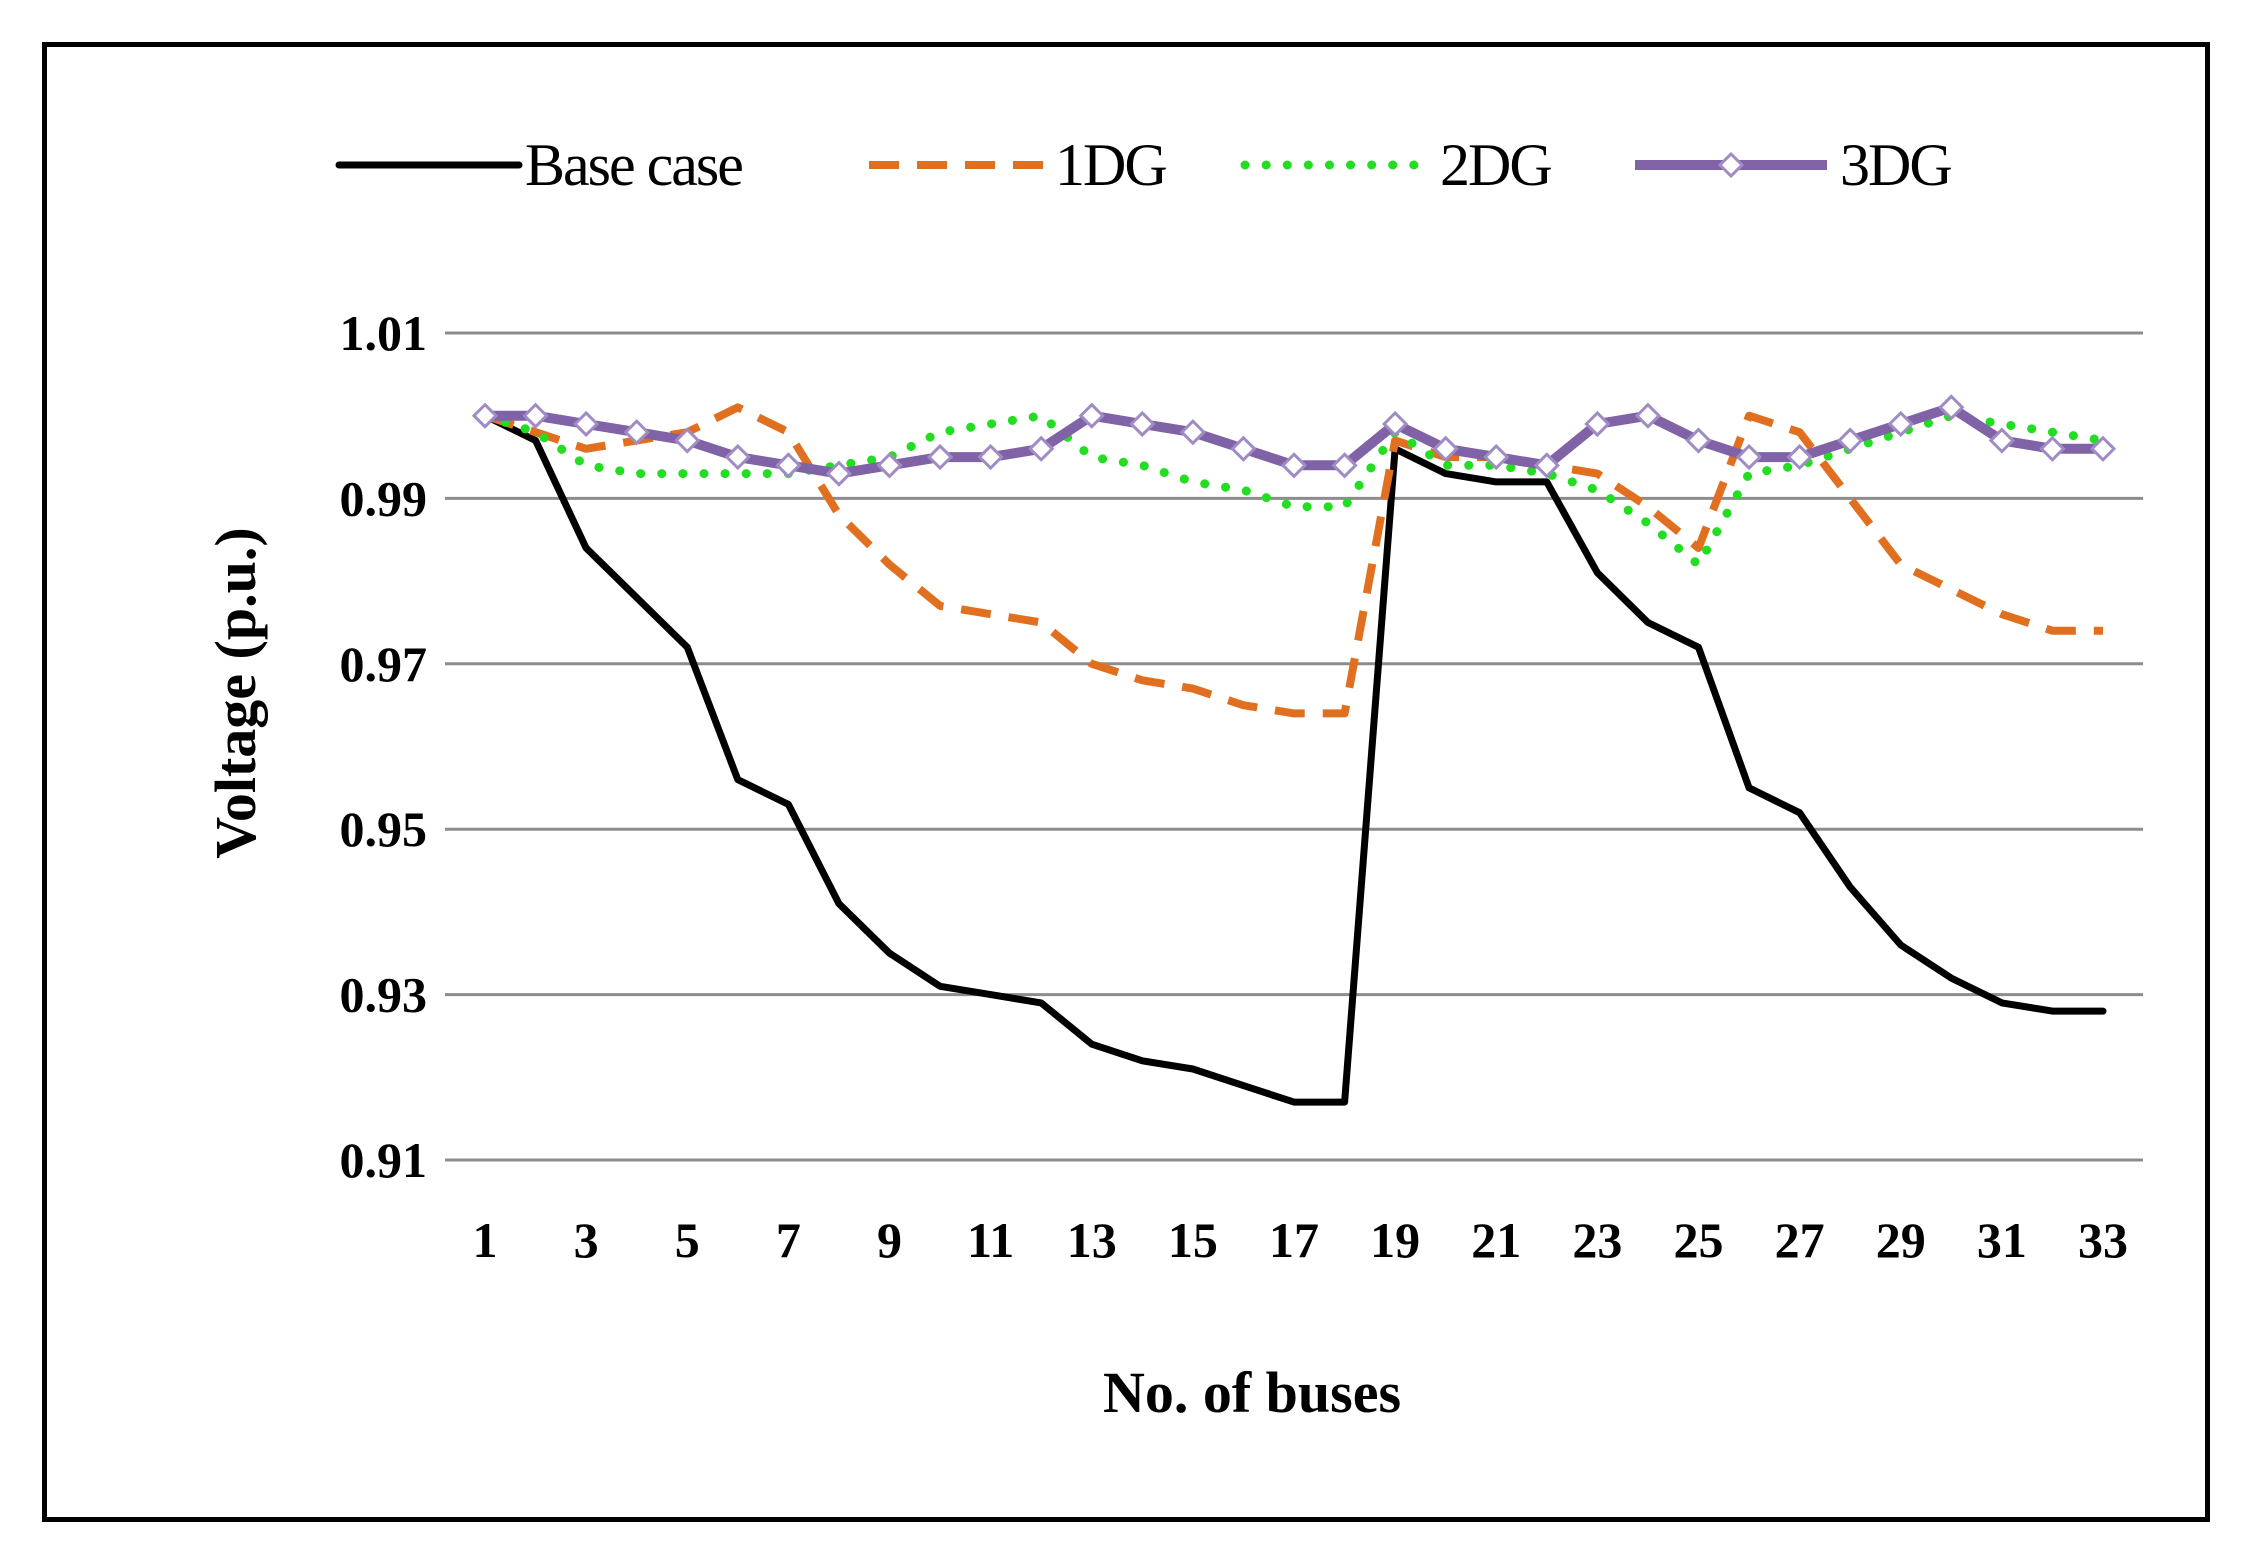  I want to click on x-tick-label: 13, so click(1092, 1240).